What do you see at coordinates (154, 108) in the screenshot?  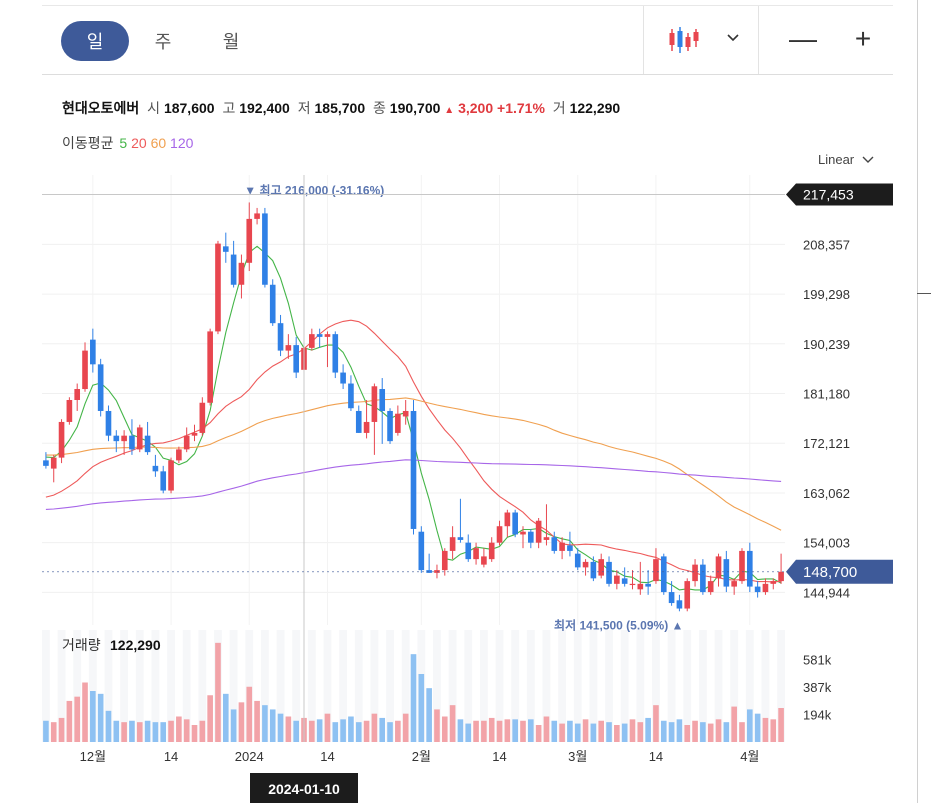 I see `open-label: 시` at bounding box center [154, 108].